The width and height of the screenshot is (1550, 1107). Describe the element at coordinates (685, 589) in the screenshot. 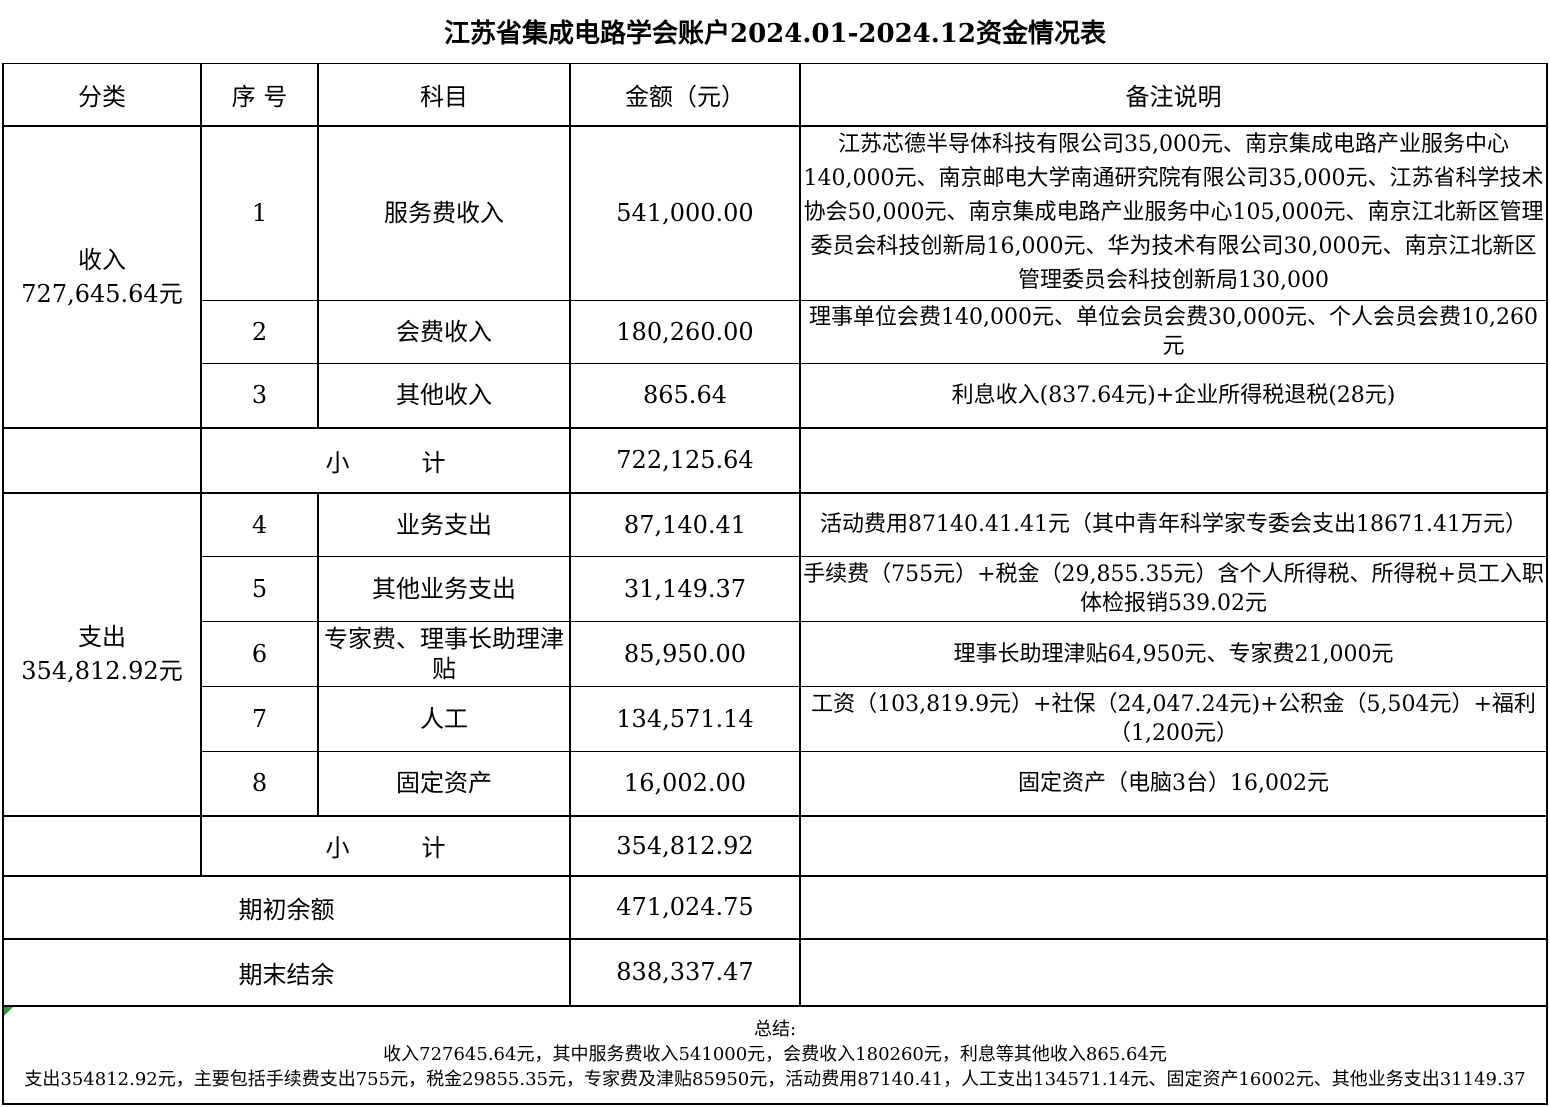

I see `row-amount: 31,149.37` at that location.